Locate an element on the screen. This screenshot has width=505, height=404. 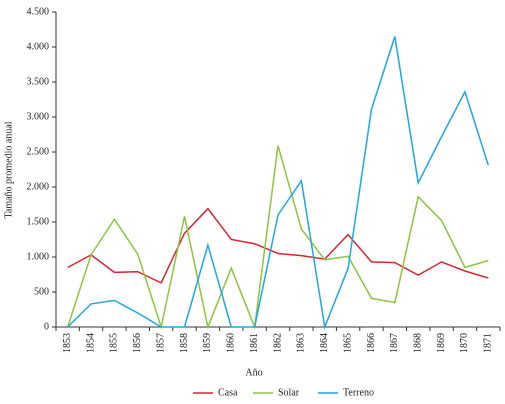
x-tick-label: 1859 is located at coordinates (207, 343).